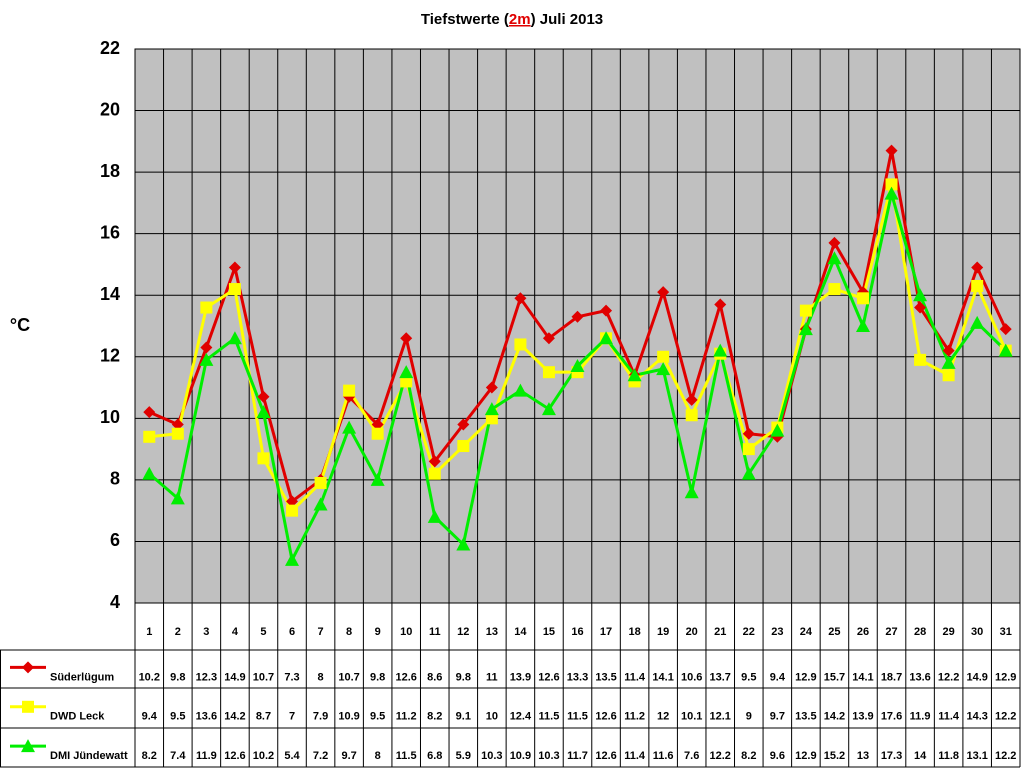 The width and height of the screenshot is (1024, 768). What do you see at coordinates (749, 632) in the screenshot?
I see `x-tick-label: 22` at bounding box center [749, 632].